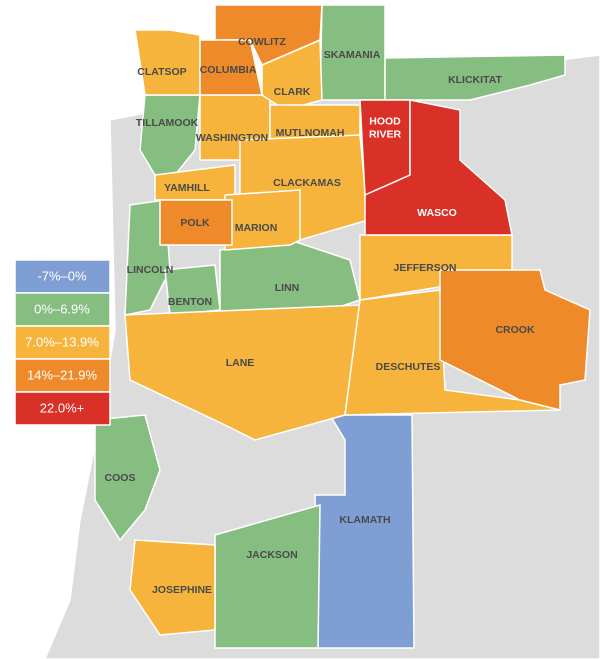  I want to click on county-label: COWLITZ, so click(262, 42).